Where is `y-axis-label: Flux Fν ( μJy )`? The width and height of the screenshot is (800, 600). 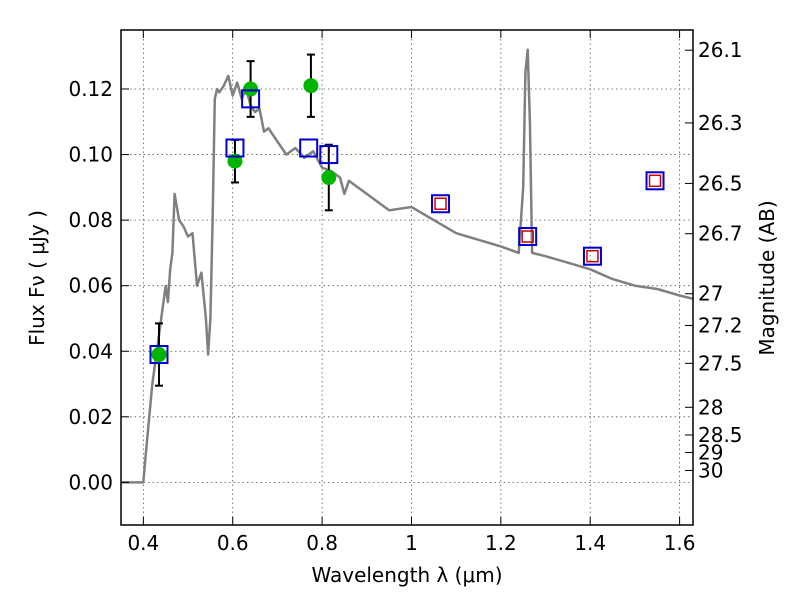
y-axis-label: Flux Fν ( μJy ) is located at coordinates (37, 278).